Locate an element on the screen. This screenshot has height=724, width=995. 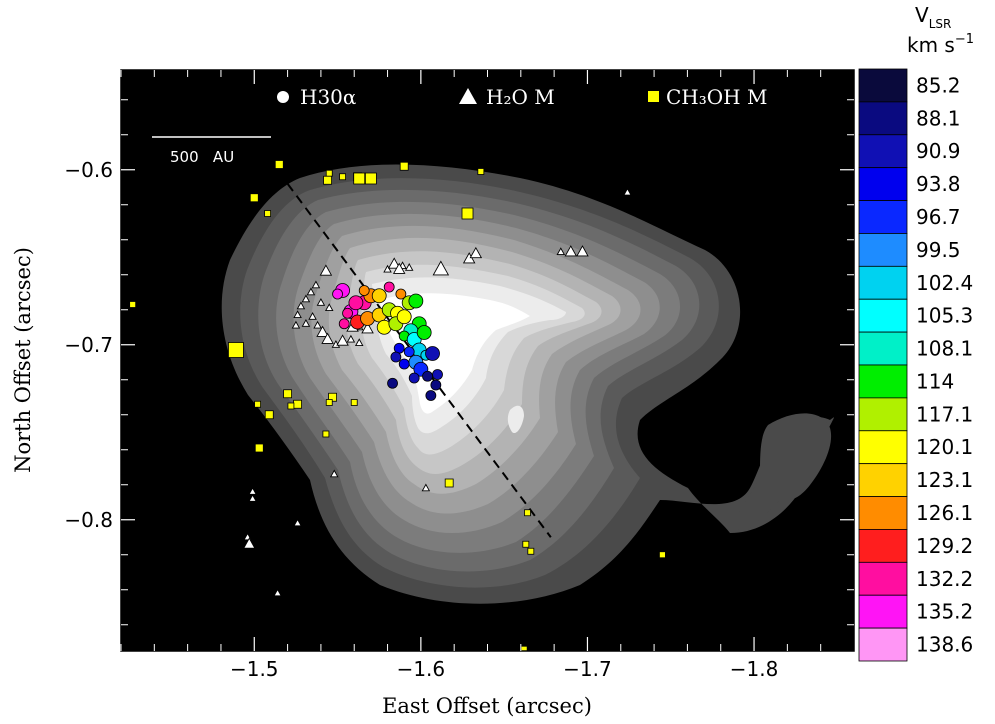
colorbar-level-label: 114 is located at coordinates (935, 381).